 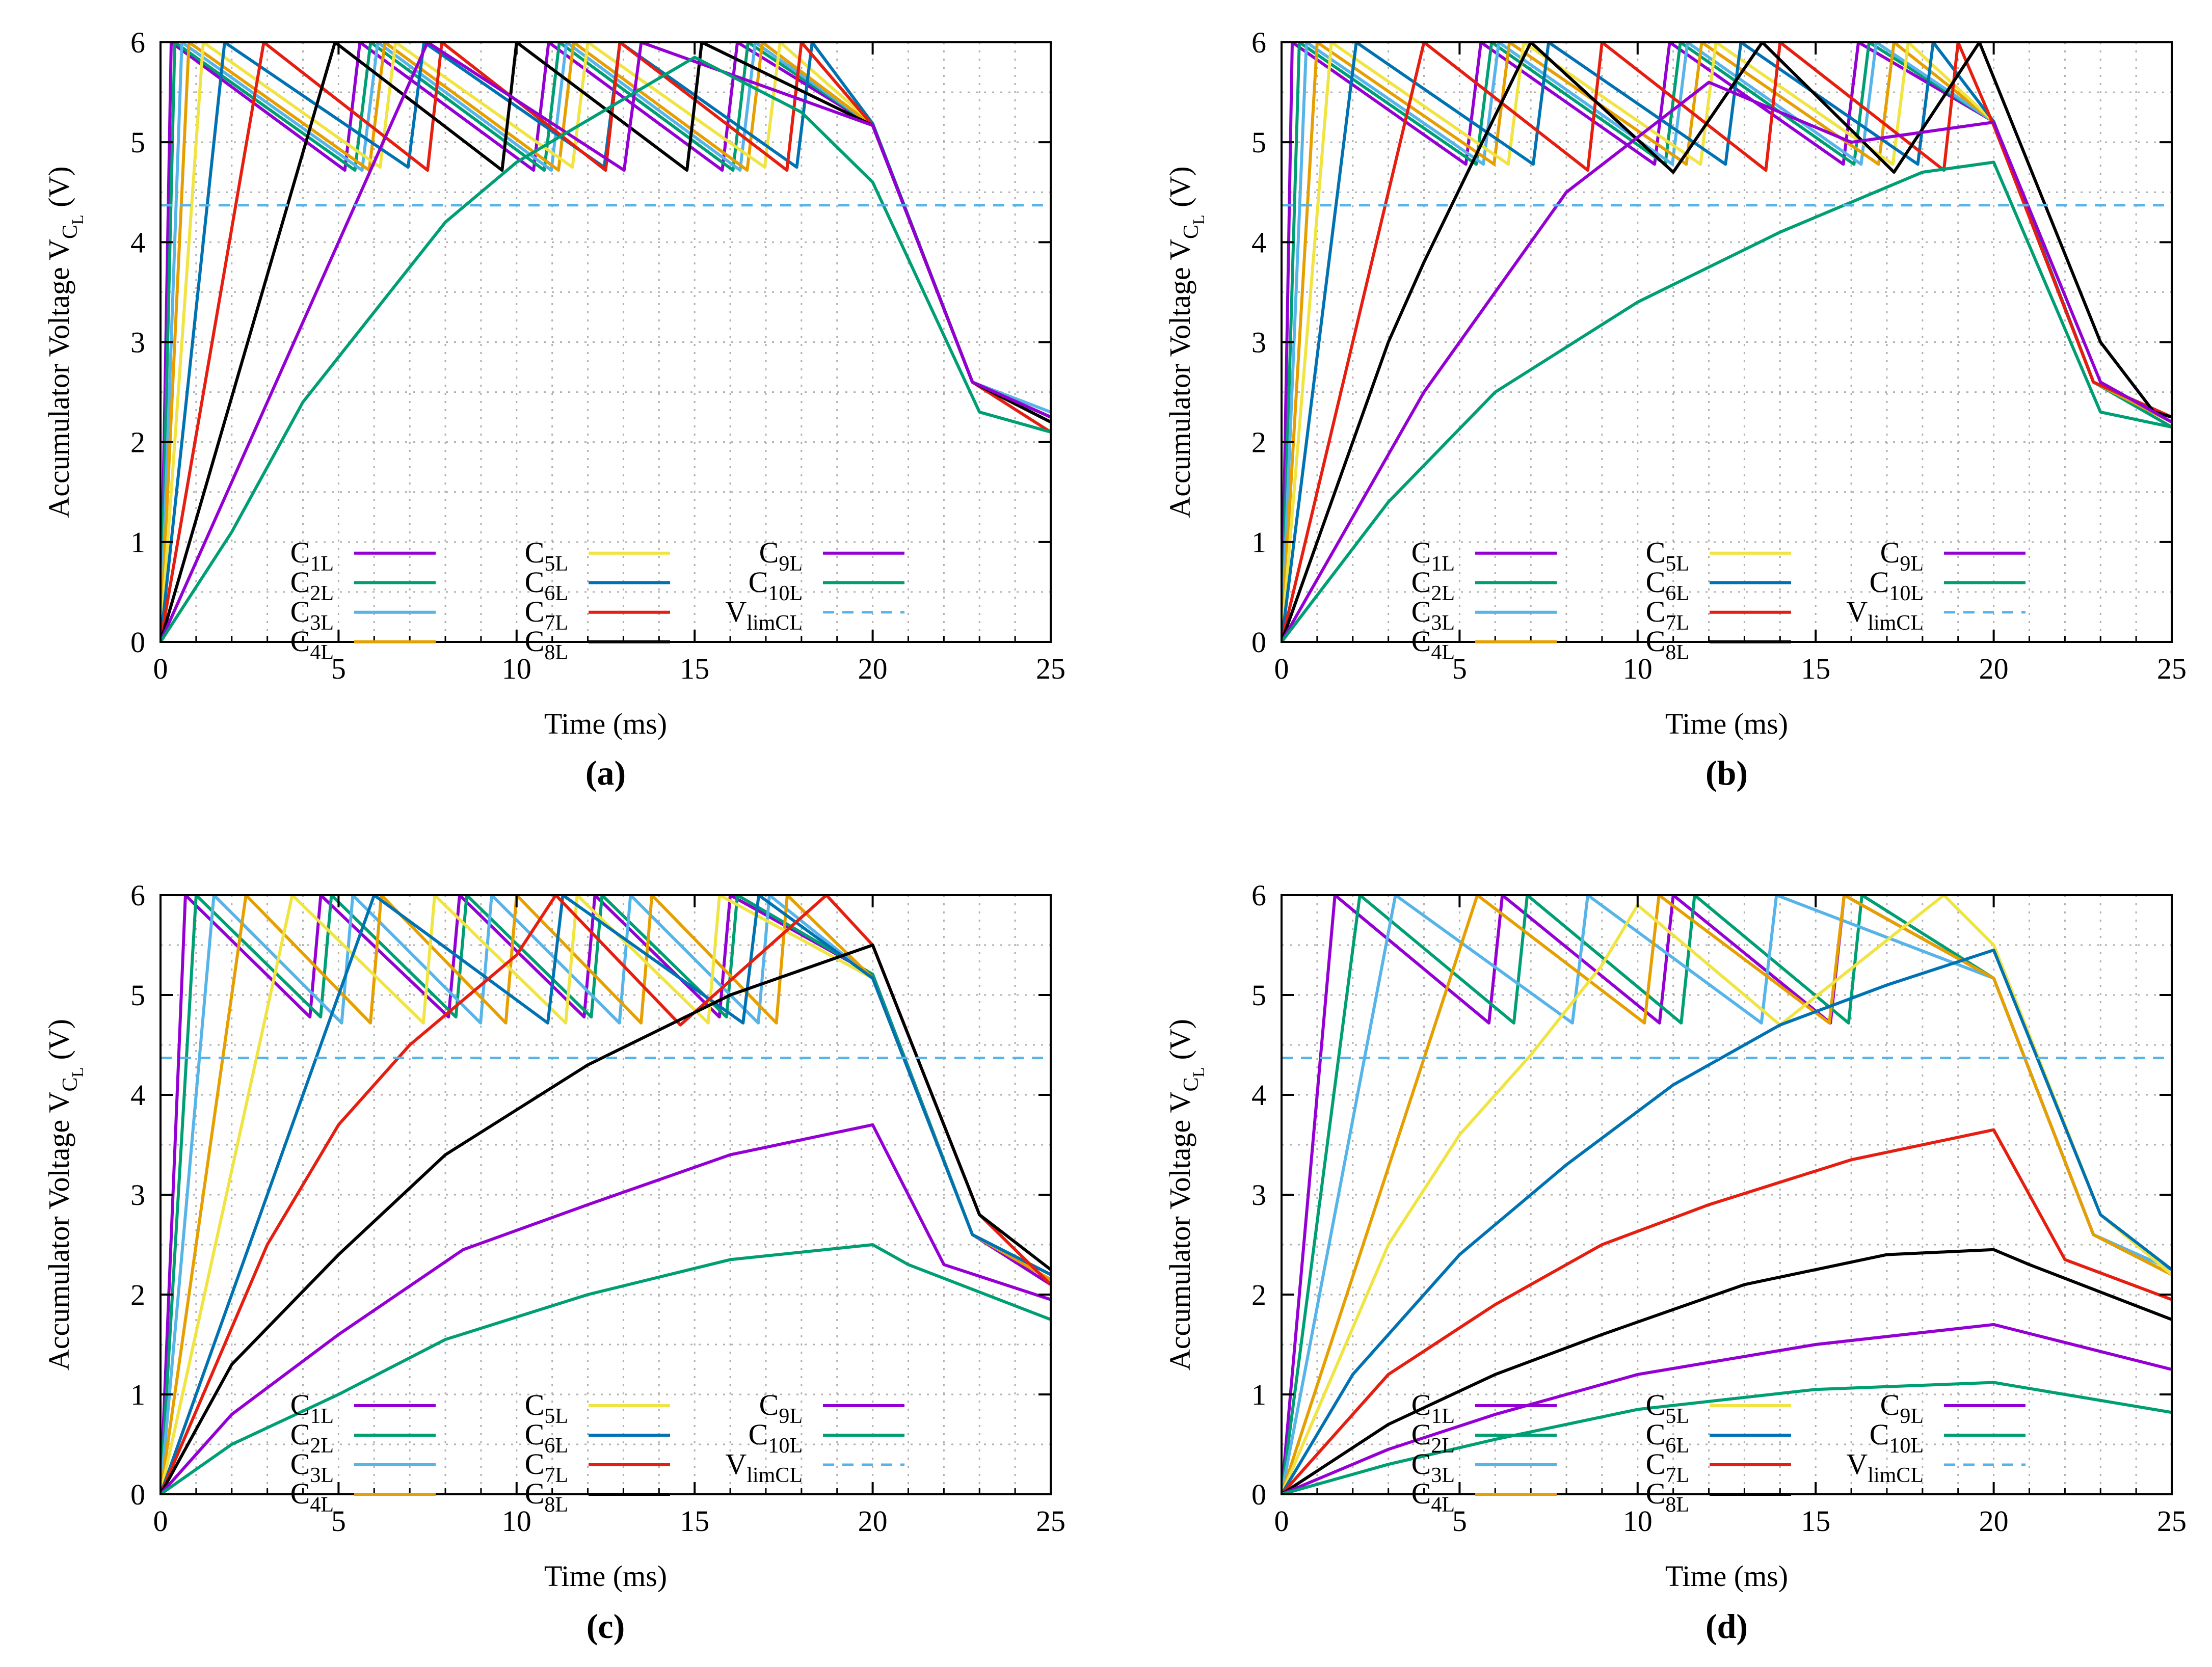 I want to click on series-line-C10L, so click(x=606, y=1368).